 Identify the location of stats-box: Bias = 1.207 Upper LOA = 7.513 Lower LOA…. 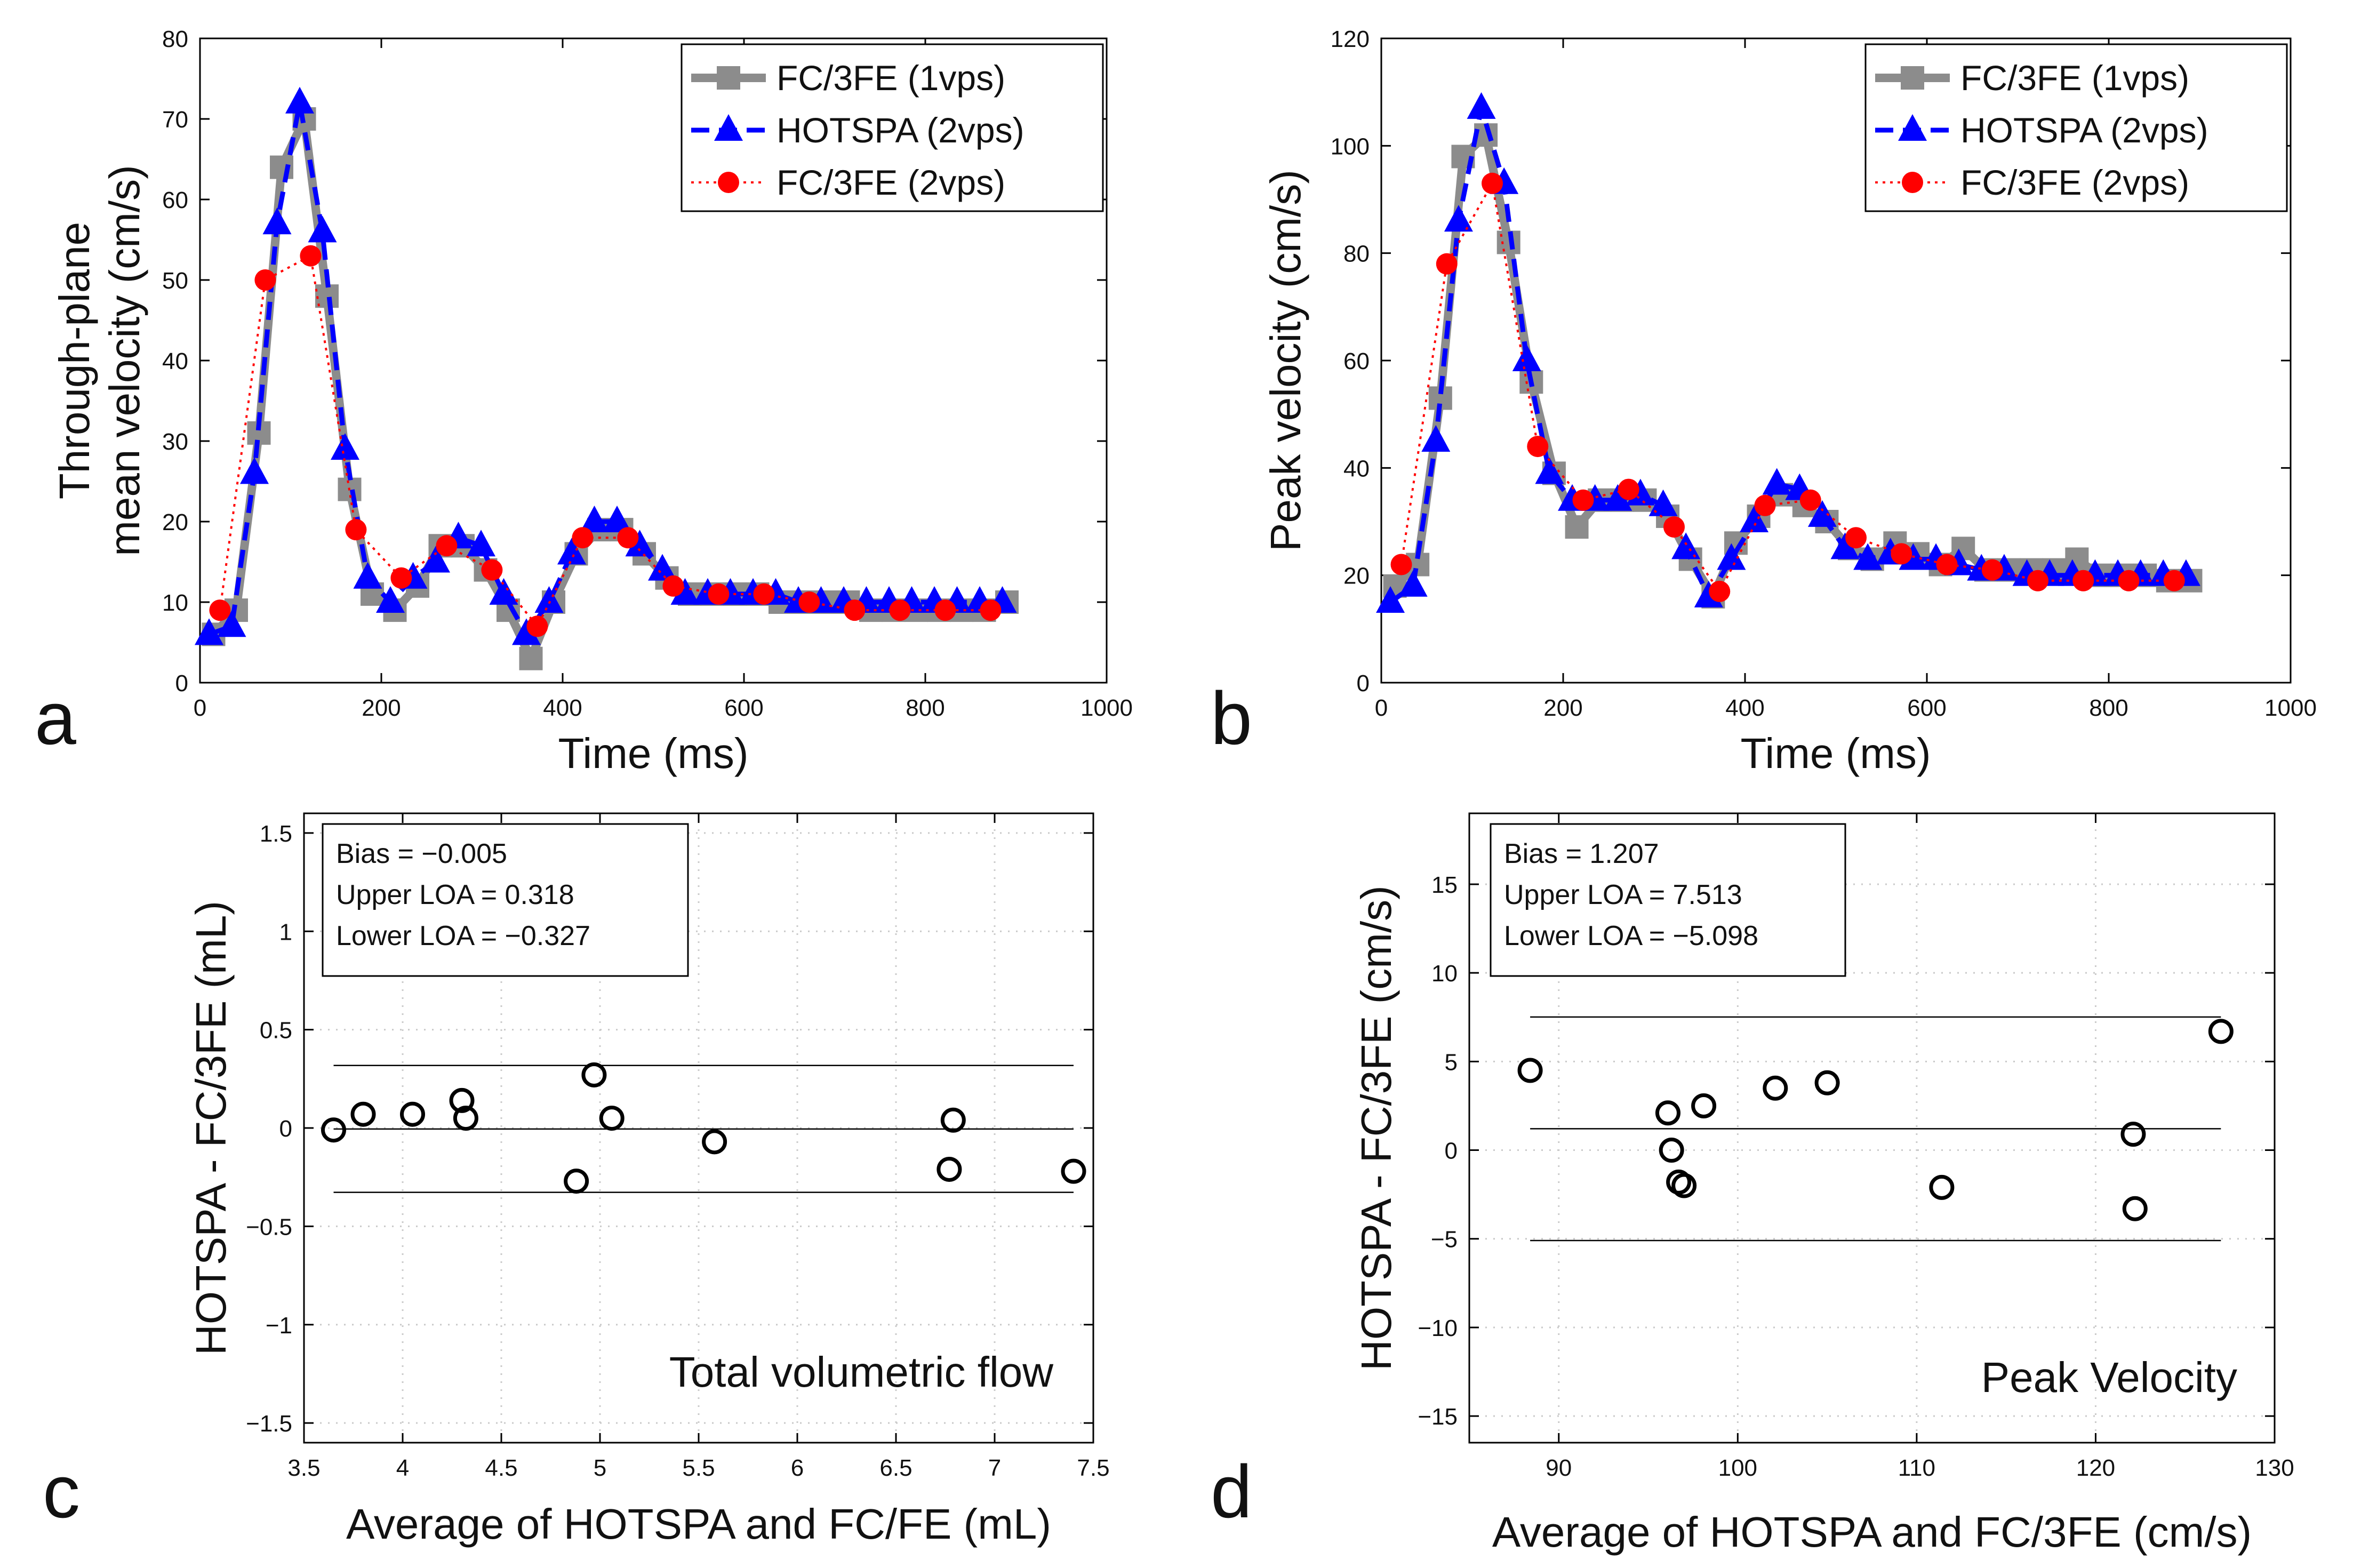
(1668, 900).